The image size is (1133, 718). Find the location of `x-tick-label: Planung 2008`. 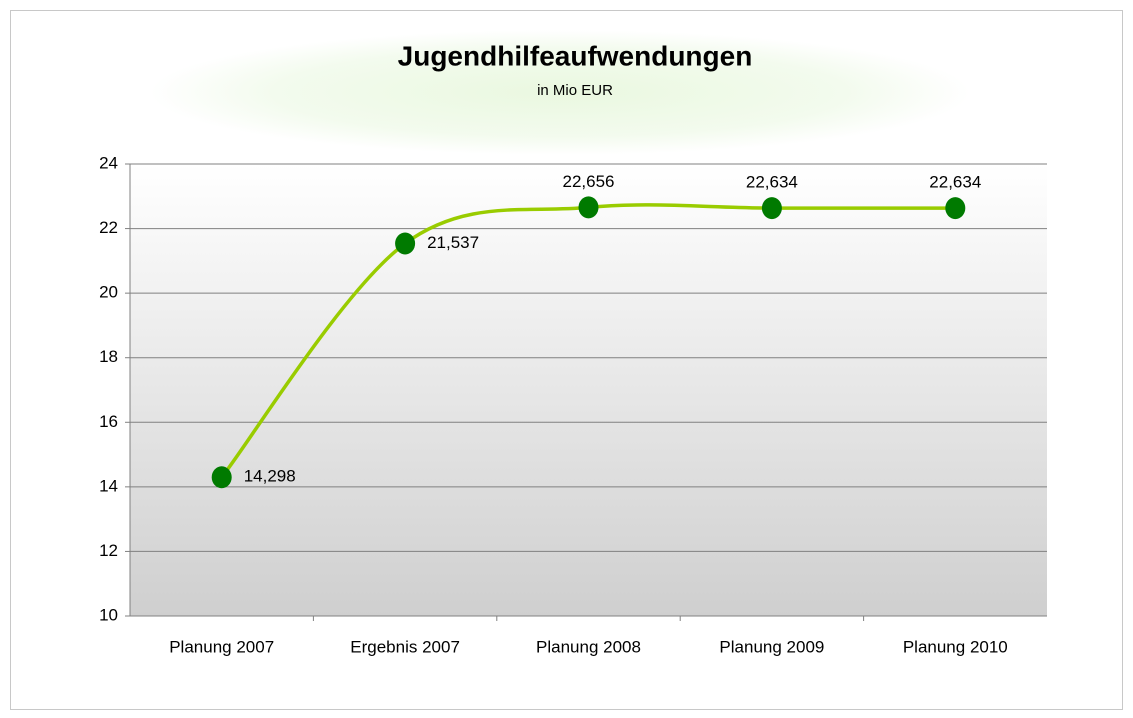

x-tick-label: Planung 2008 is located at coordinates (588, 646).